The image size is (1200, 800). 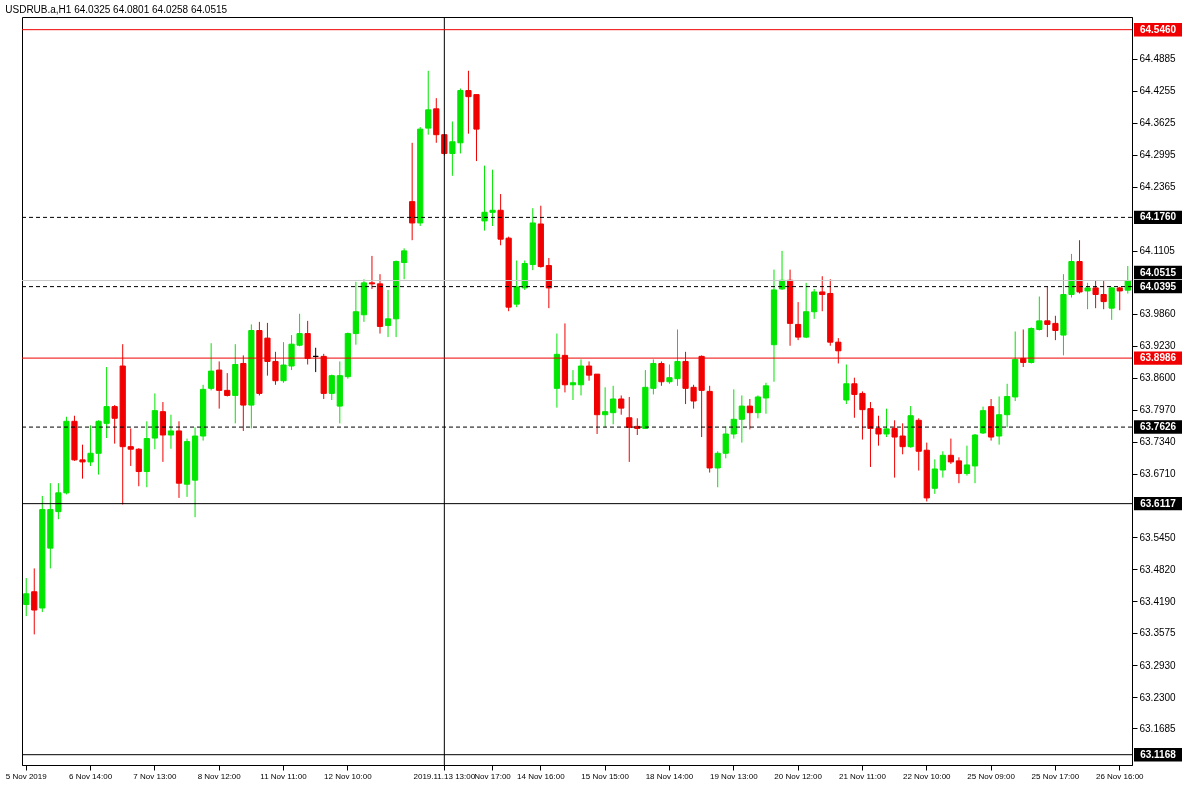 What do you see at coordinates (1158, 59) in the screenshot?
I see `y-tick-label: 64.4885` at bounding box center [1158, 59].